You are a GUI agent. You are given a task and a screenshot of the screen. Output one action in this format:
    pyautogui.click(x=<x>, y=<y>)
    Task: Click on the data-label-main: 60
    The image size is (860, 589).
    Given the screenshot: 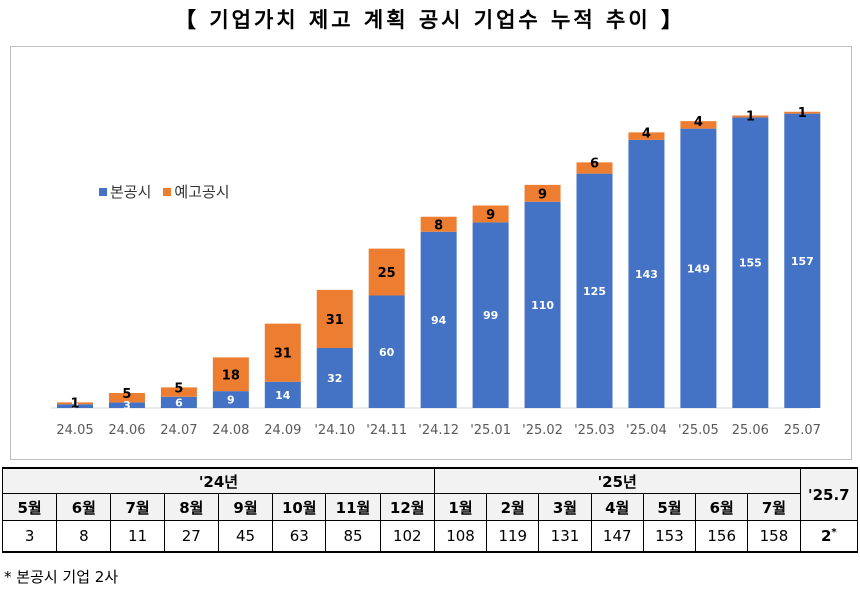 What is the action you would take?
    pyautogui.click(x=387, y=352)
    